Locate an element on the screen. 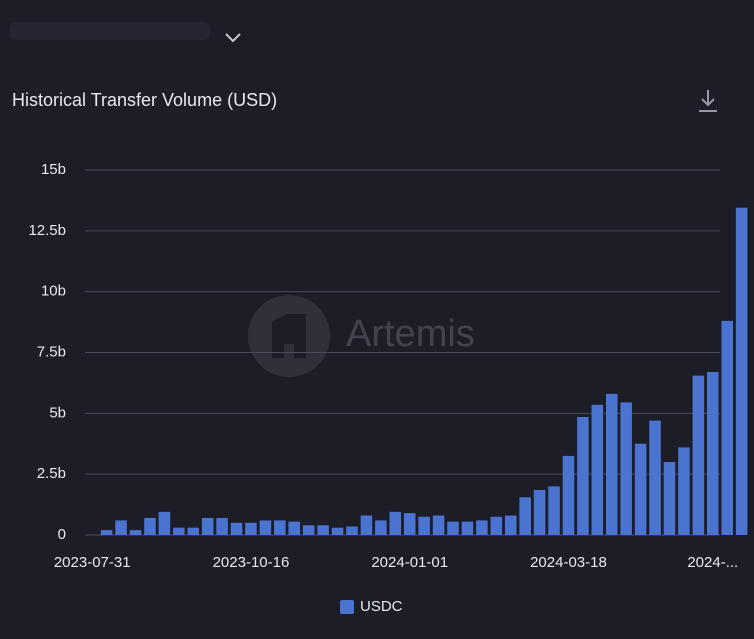  y-tick-label: 7.5b is located at coordinates (51, 351).